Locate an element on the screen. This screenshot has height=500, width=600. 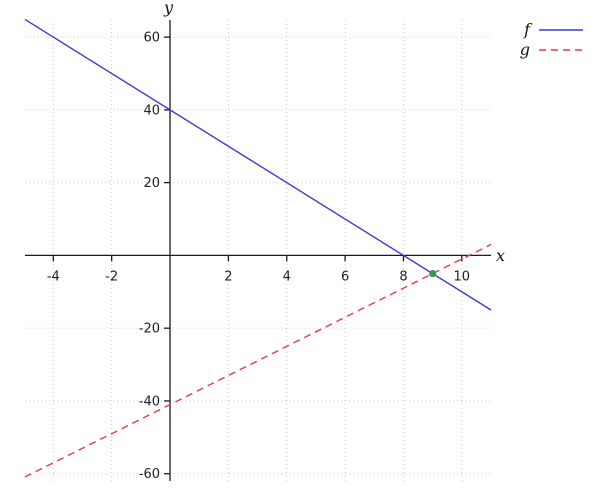
legend-swatch-solid is located at coordinates (561, 30).